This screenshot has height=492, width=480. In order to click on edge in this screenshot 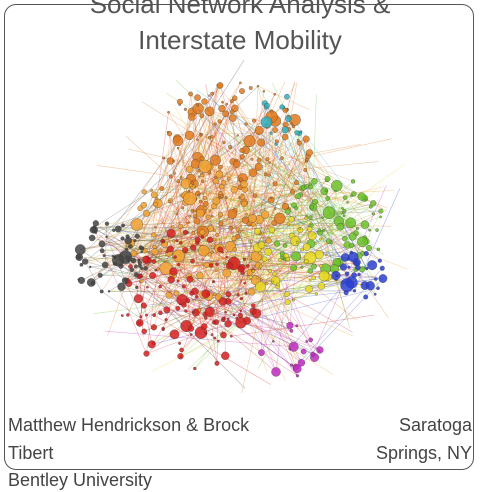, I will do `click(144, 172)`.